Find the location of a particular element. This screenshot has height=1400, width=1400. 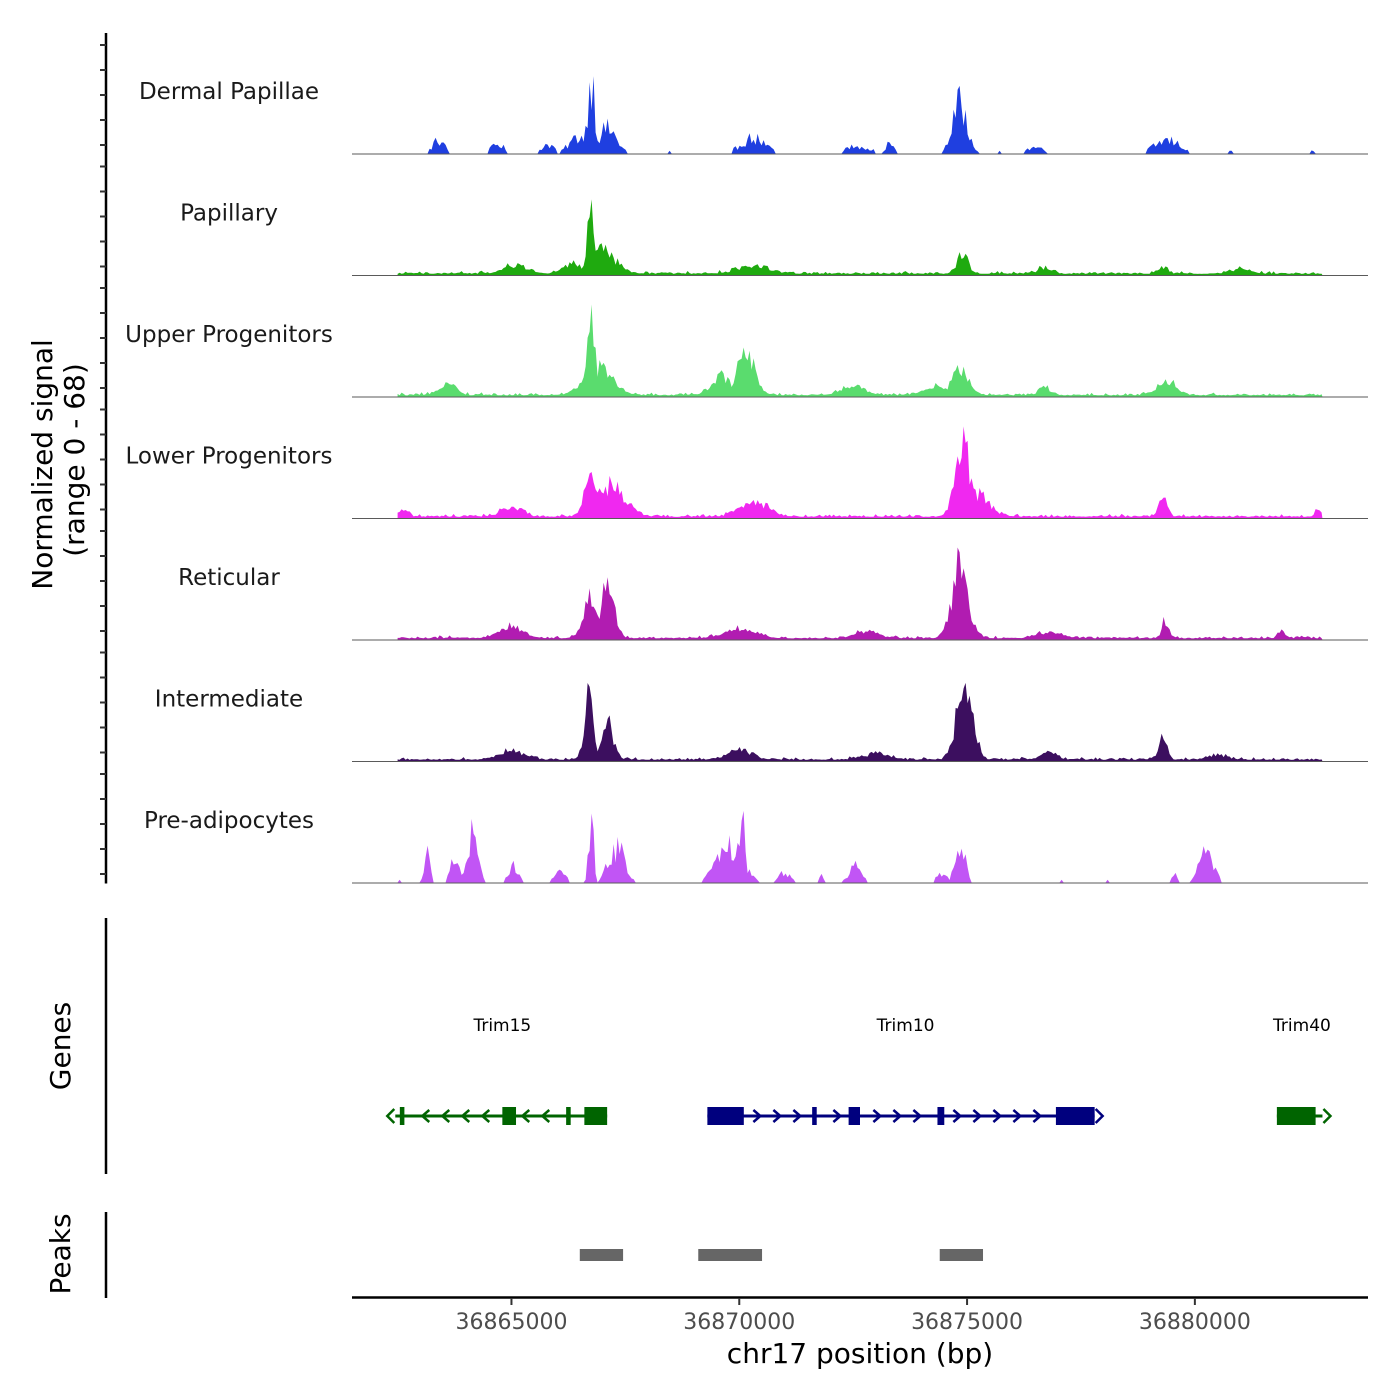

x-axis-title: chr17 position (bp) is located at coordinates (860, 1353).